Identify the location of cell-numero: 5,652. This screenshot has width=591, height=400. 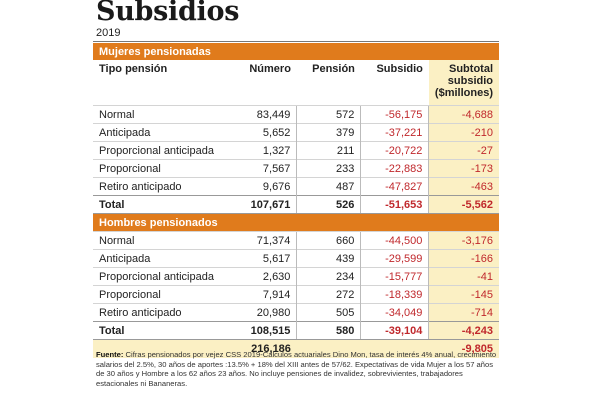
(264, 132).